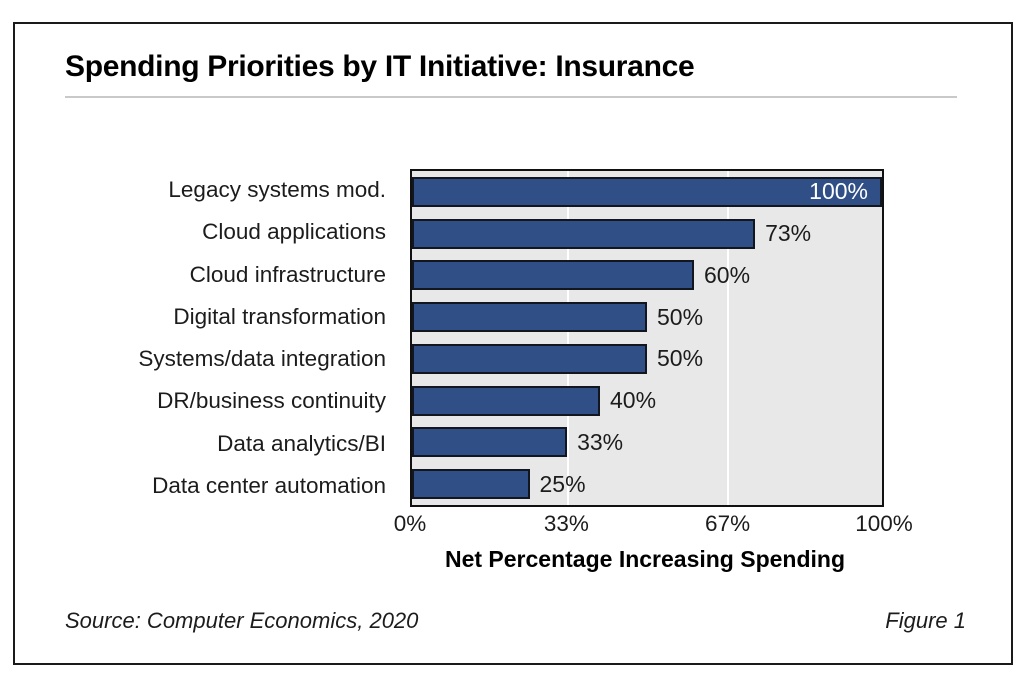 Image resolution: width=1030 pixels, height=687 pixels. What do you see at coordinates (277, 190) in the screenshot?
I see `category-label: Legacy systems mod.` at bounding box center [277, 190].